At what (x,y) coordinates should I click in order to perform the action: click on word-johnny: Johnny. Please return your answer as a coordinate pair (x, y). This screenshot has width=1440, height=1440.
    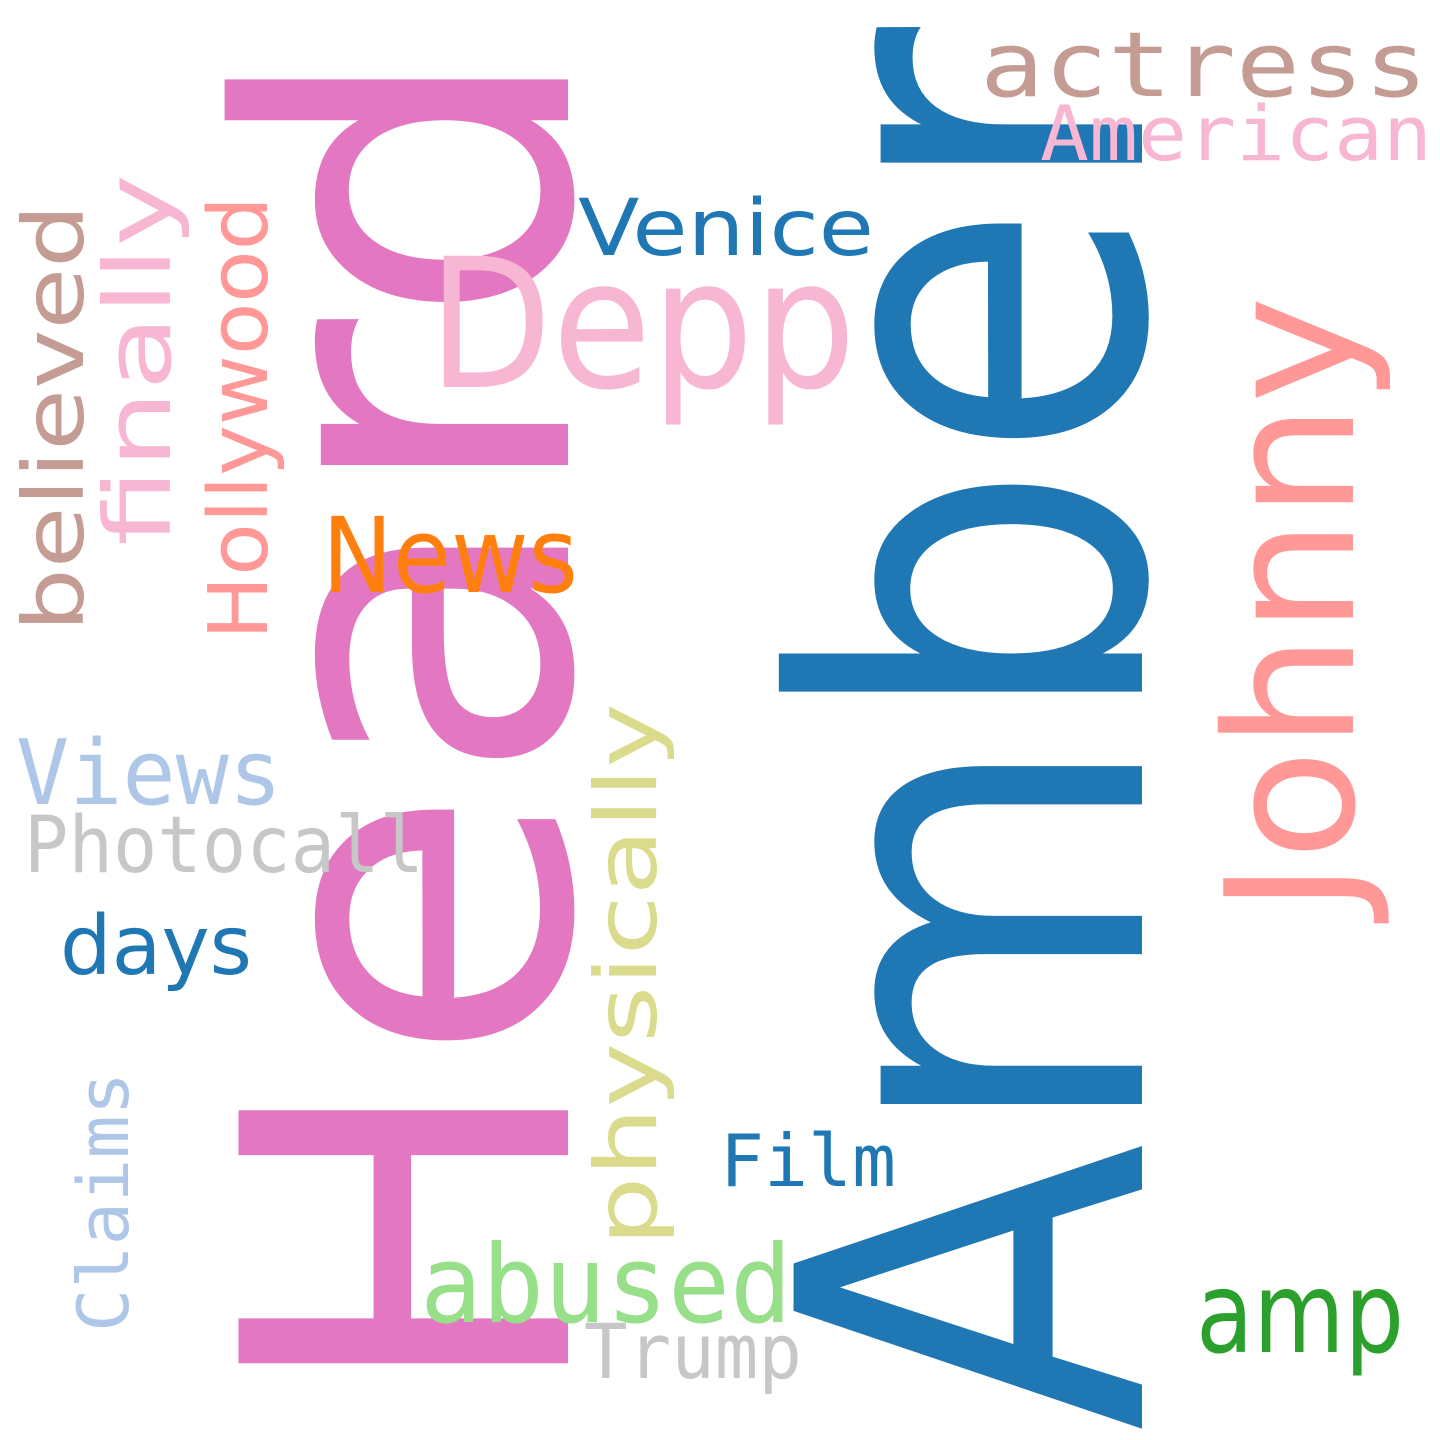
    Looking at the image, I should click on (1291, 610).